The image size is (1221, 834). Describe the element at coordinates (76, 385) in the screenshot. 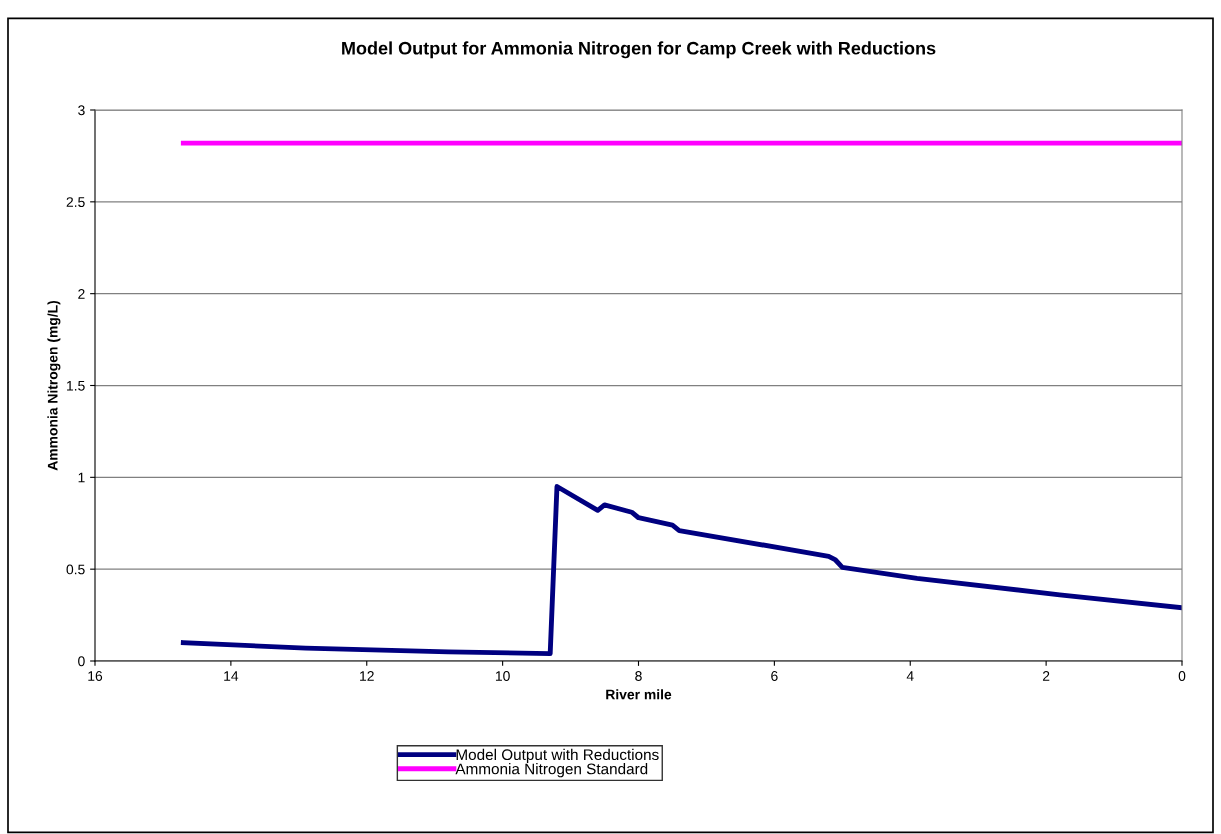

I see `y-tick-label: 1.5` at that location.